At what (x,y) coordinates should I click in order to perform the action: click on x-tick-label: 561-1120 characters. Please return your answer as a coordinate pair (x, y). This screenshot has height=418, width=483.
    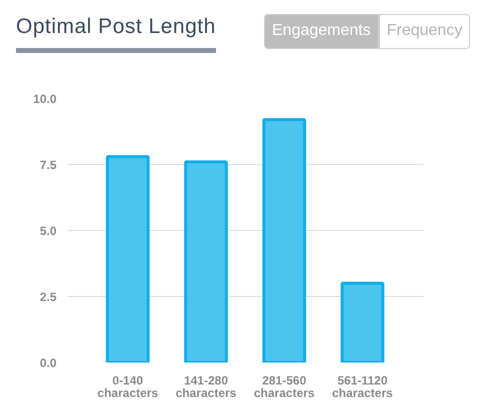
    Looking at the image, I should click on (363, 387).